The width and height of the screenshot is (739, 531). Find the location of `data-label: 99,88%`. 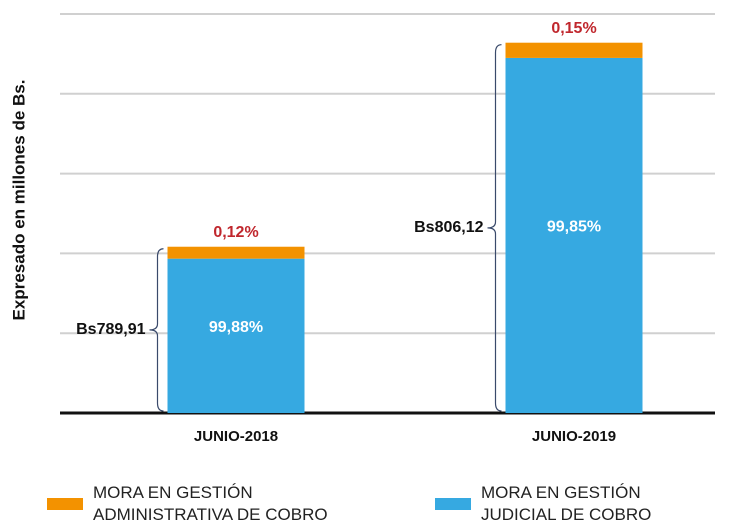

data-label: 99,88% is located at coordinates (236, 327).